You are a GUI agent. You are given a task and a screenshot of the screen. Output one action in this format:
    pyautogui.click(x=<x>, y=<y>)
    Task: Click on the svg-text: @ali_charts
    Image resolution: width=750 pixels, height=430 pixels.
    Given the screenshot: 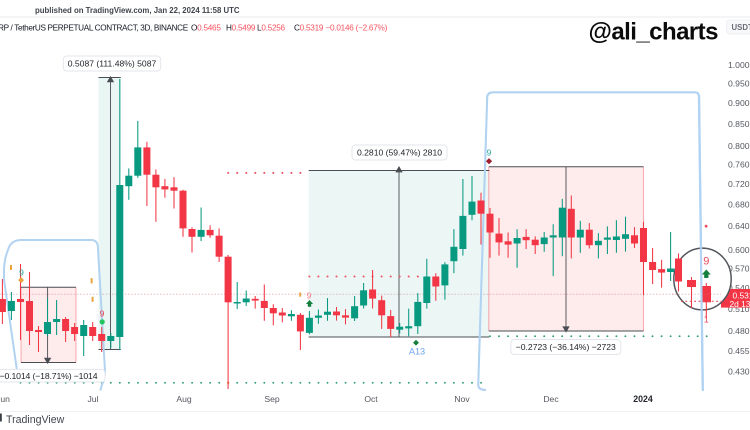 What is the action you would take?
    pyautogui.click(x=654, y=32)
    